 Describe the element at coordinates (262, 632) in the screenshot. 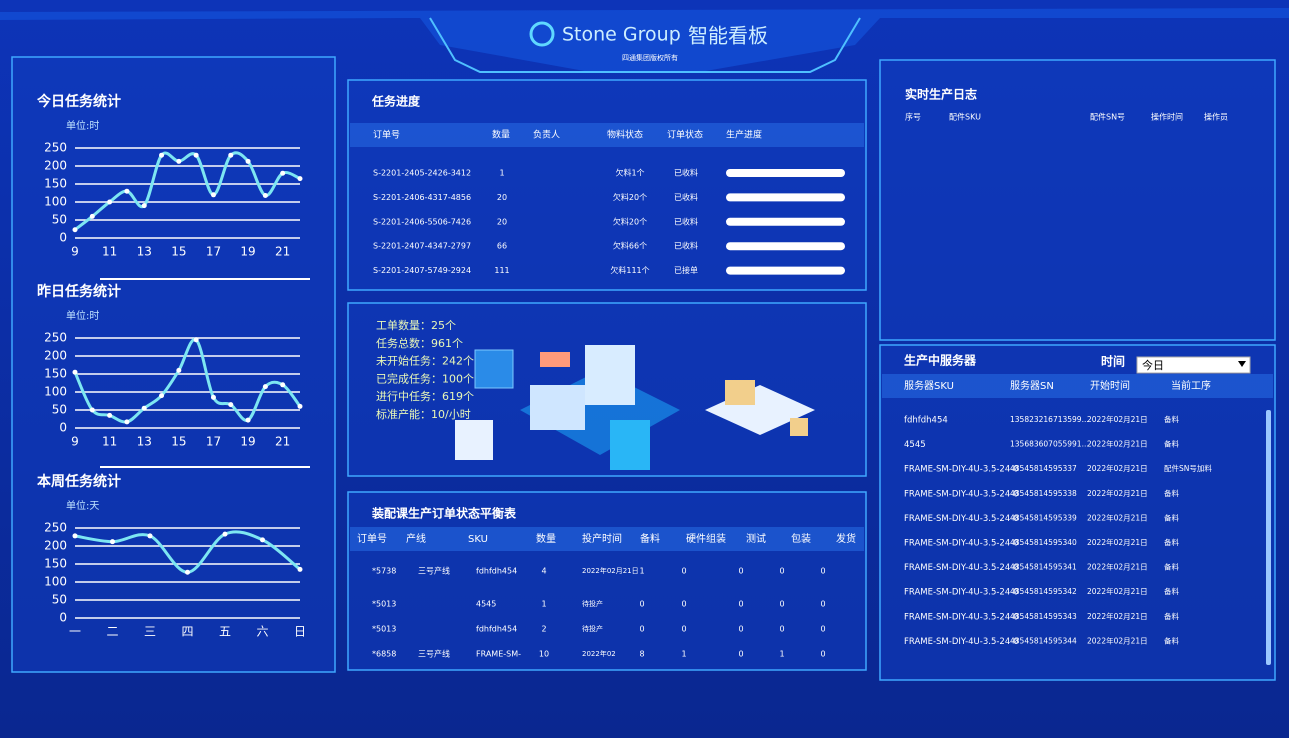

I see `x-tick-label: 六` at that location.